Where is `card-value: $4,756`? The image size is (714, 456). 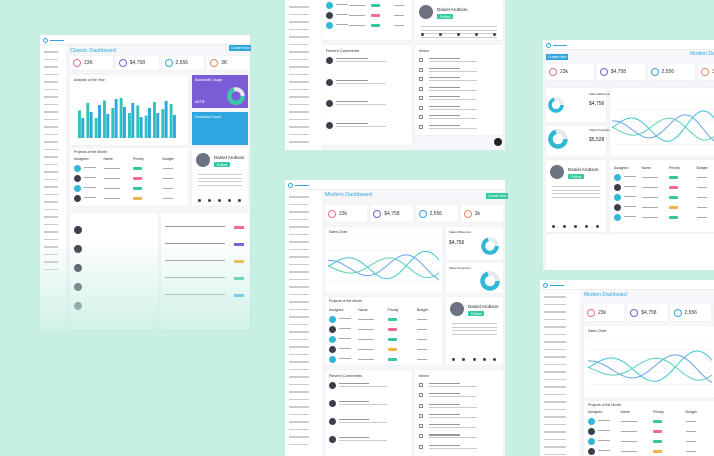
card-value: $4,756 is located at coordinates (457, 243).